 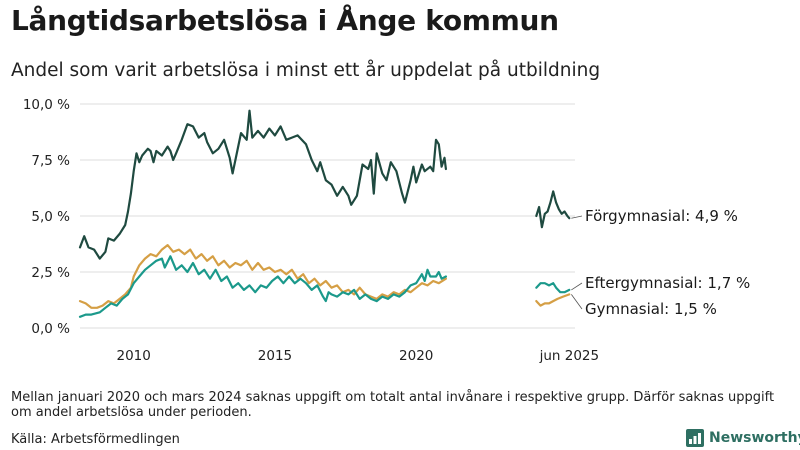 What do you see at coordinates (651, 309) in the screenshot?
I see `end-label-gymnasial: Gymnasial: 1,5 %` at bounding box center [651, 309].